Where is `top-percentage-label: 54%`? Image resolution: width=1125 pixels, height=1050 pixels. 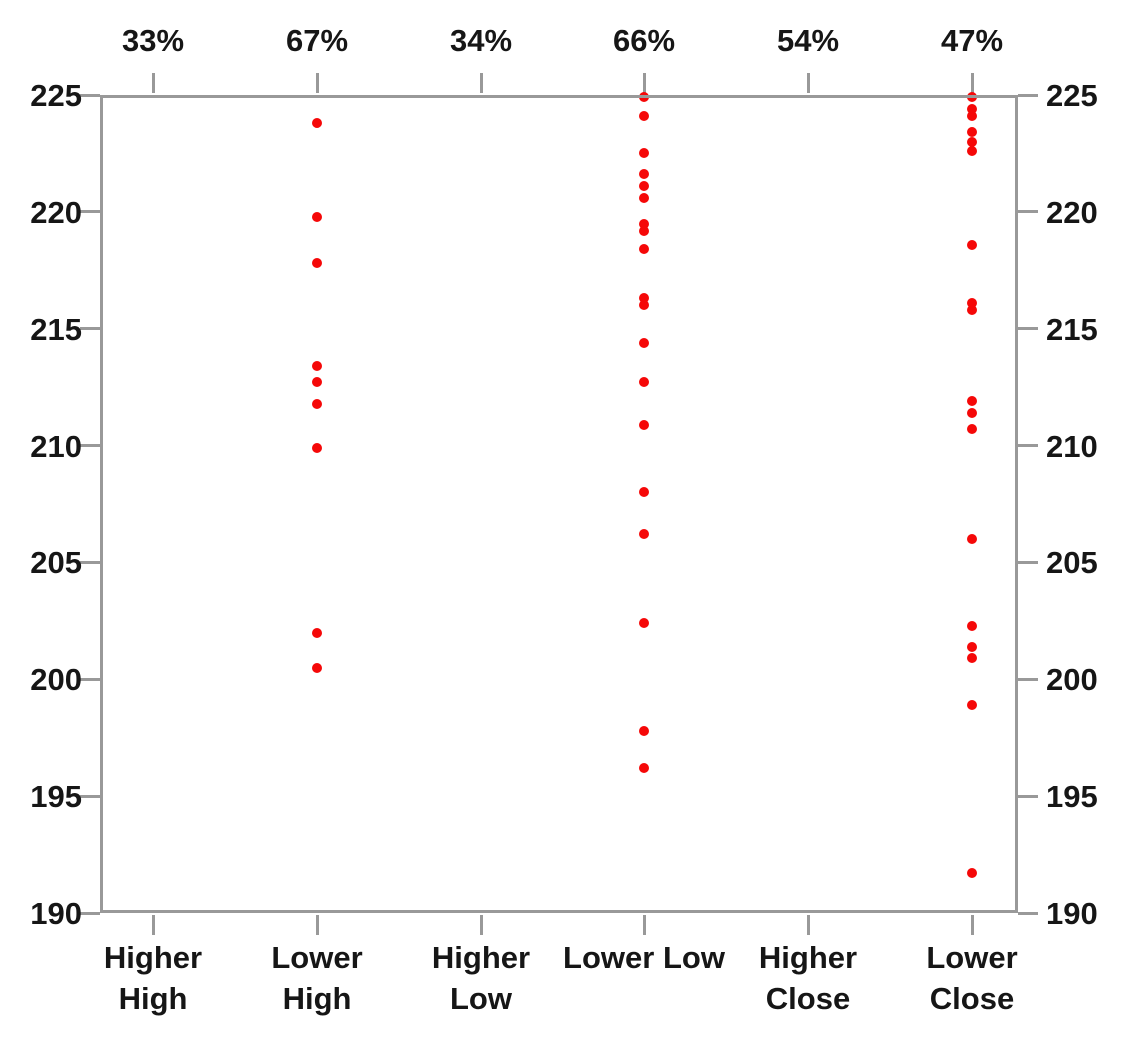
top-percentage-label: 54% is located at coordinates (808, 40).